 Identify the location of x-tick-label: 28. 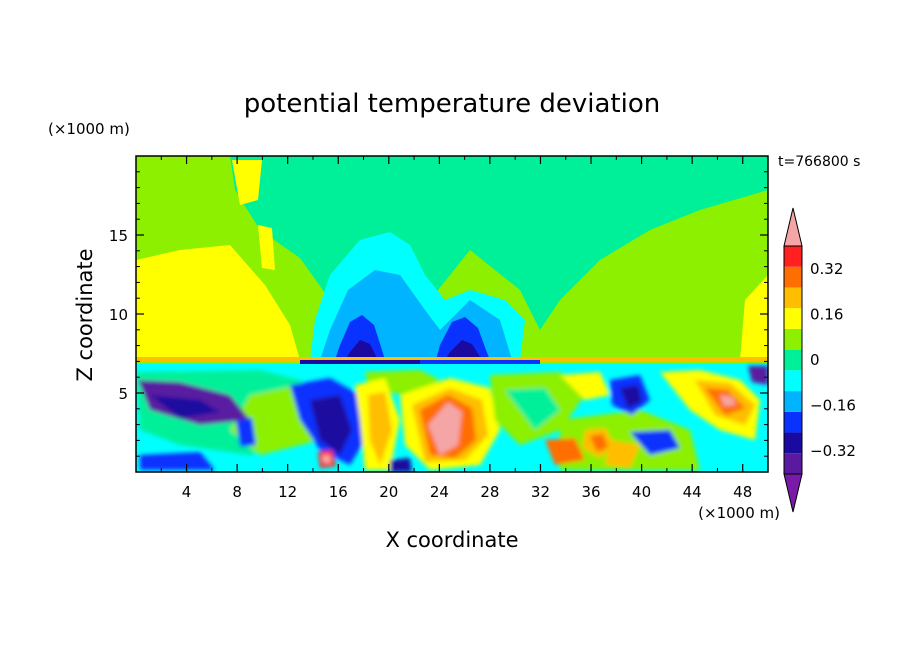
(489, 492).